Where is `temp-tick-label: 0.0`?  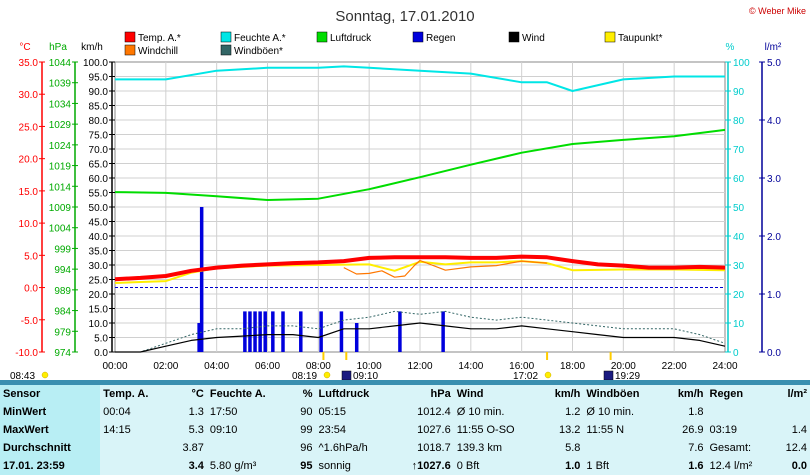 temp-tick-label: 0.0 is located at coordinates (31, 289).